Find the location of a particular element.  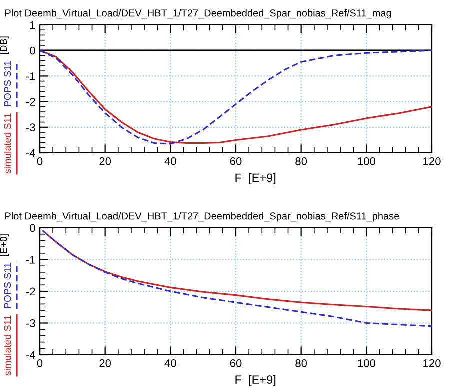

y-axis-title: [DB] is located at coordinates (4, 45).